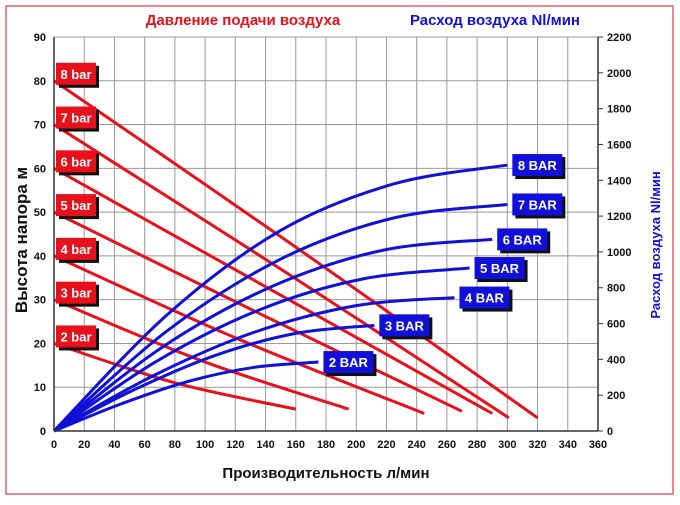 The image size is (680, 505). What do you see at coordinates (21, 240) in the screenshot?
I see `y-axis-label: Высота напора м` at bounding box center [21, 240].